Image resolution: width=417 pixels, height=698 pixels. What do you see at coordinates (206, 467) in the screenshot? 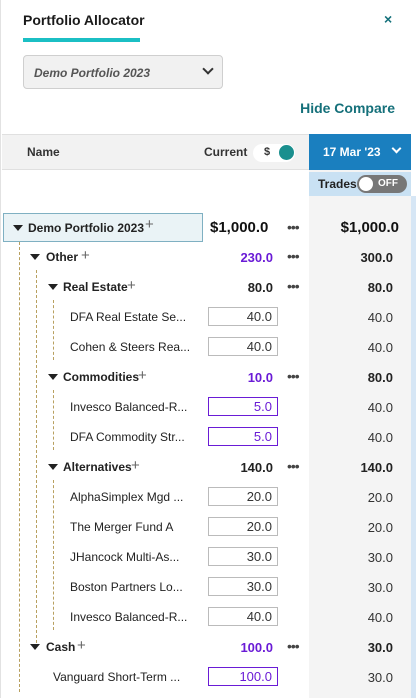
I see `tree-row-alternatives: Alternatives + 140.0 ••• 140.0` at bounding box center [206, 467].